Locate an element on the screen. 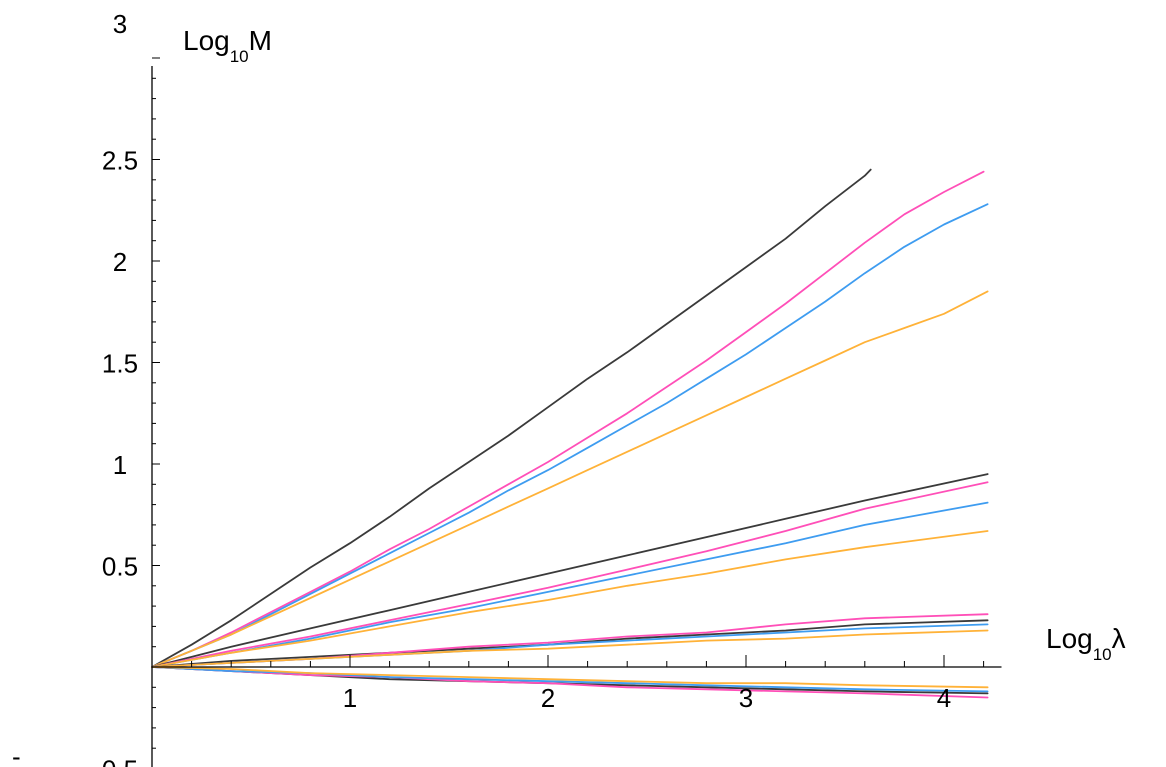  y-axis-title: Log10M is located at coordinates (227, 45).